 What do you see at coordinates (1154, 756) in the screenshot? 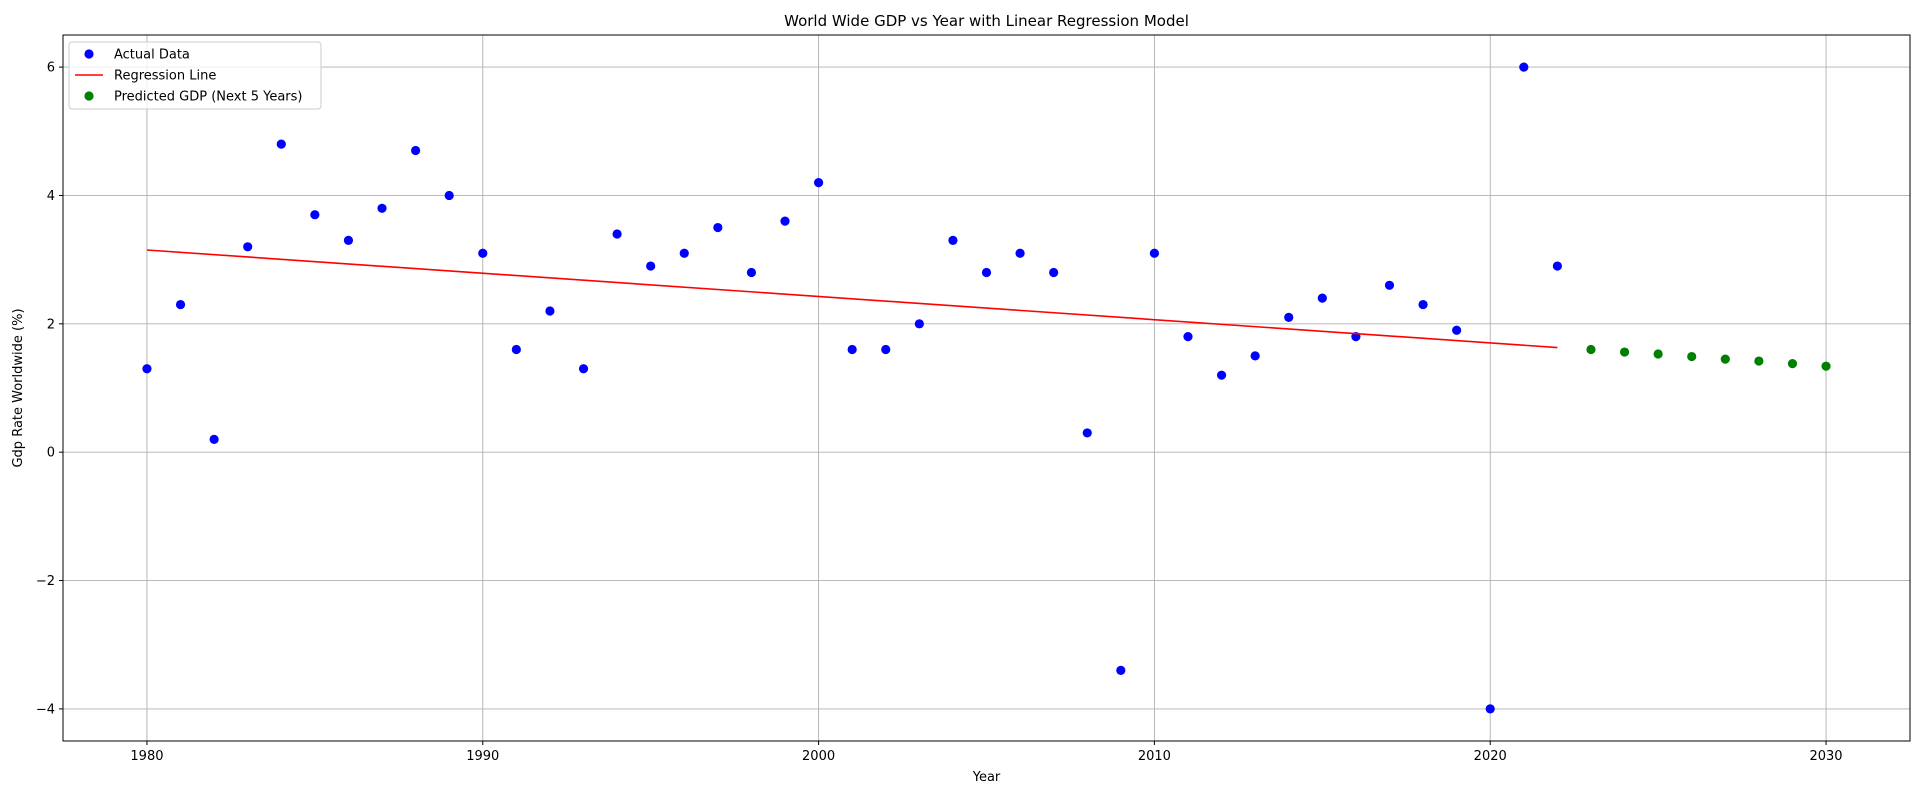
I see `x-tick-label: 2010` at bounding box center [1154, 756].